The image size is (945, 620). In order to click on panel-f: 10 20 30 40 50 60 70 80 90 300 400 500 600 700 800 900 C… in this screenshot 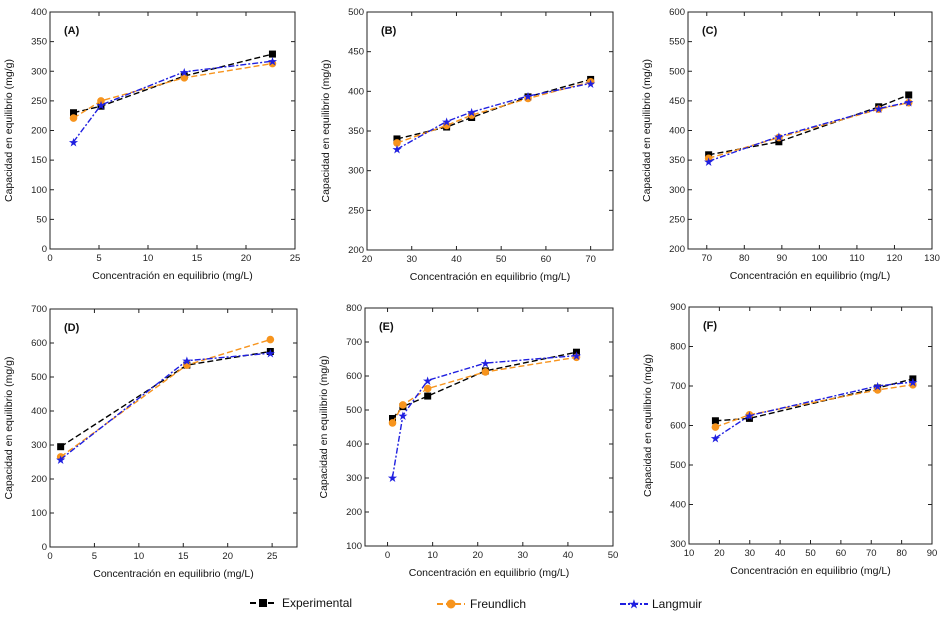, I will do `click(789, 439)`.